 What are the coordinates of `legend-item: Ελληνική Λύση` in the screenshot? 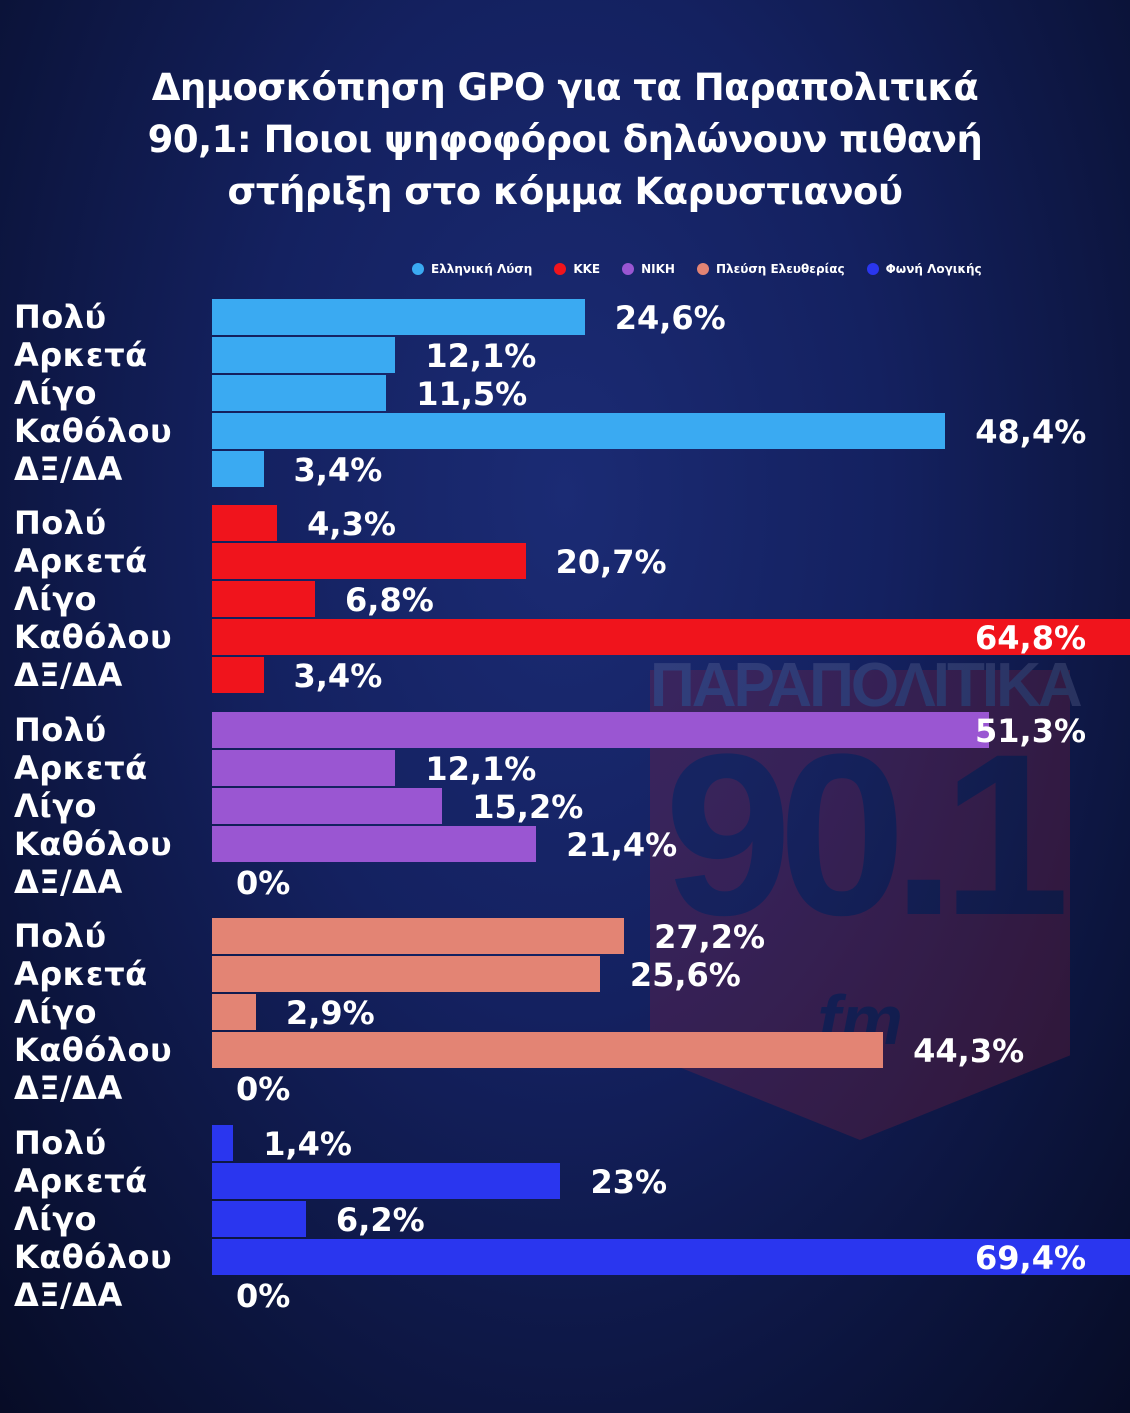 It's located at (472, 269).